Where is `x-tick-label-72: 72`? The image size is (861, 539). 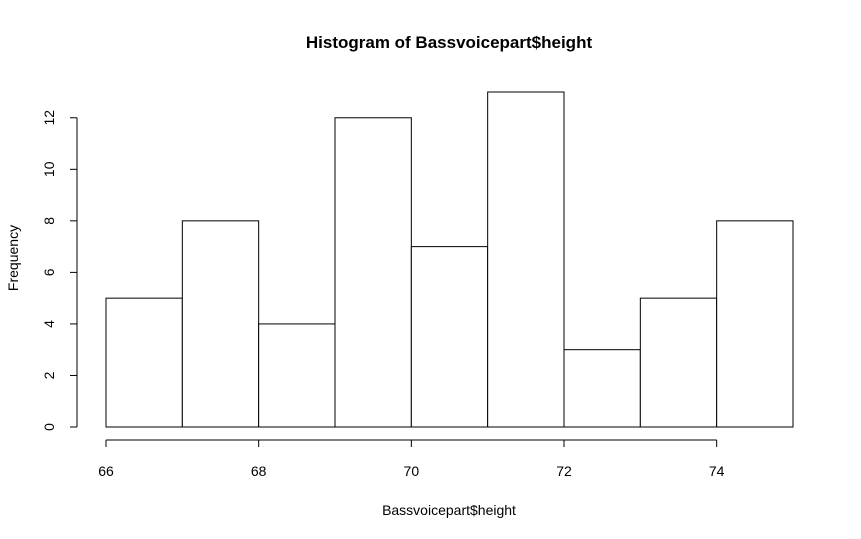 x-tick-label-72: 72 is located at coordinates (564, 471).